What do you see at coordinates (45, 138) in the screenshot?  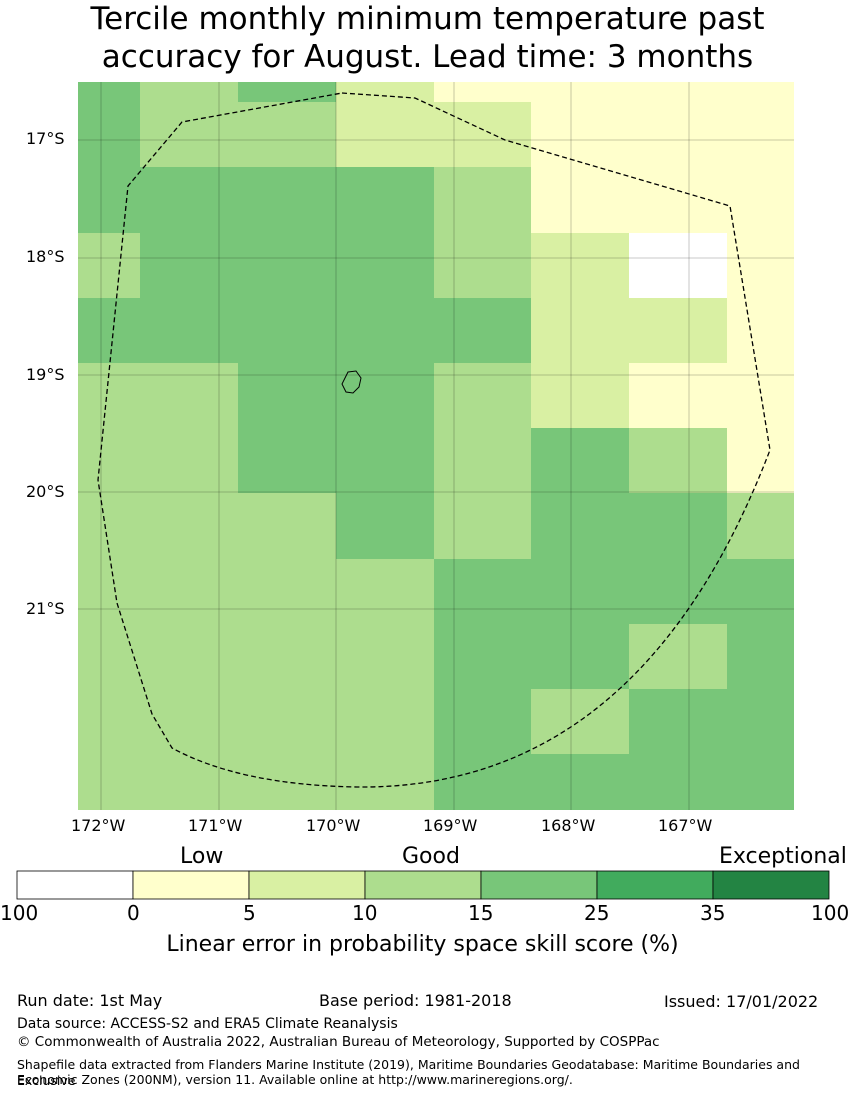 I see `lat-label-17s: 17°S` at bounding box center [45, 138].